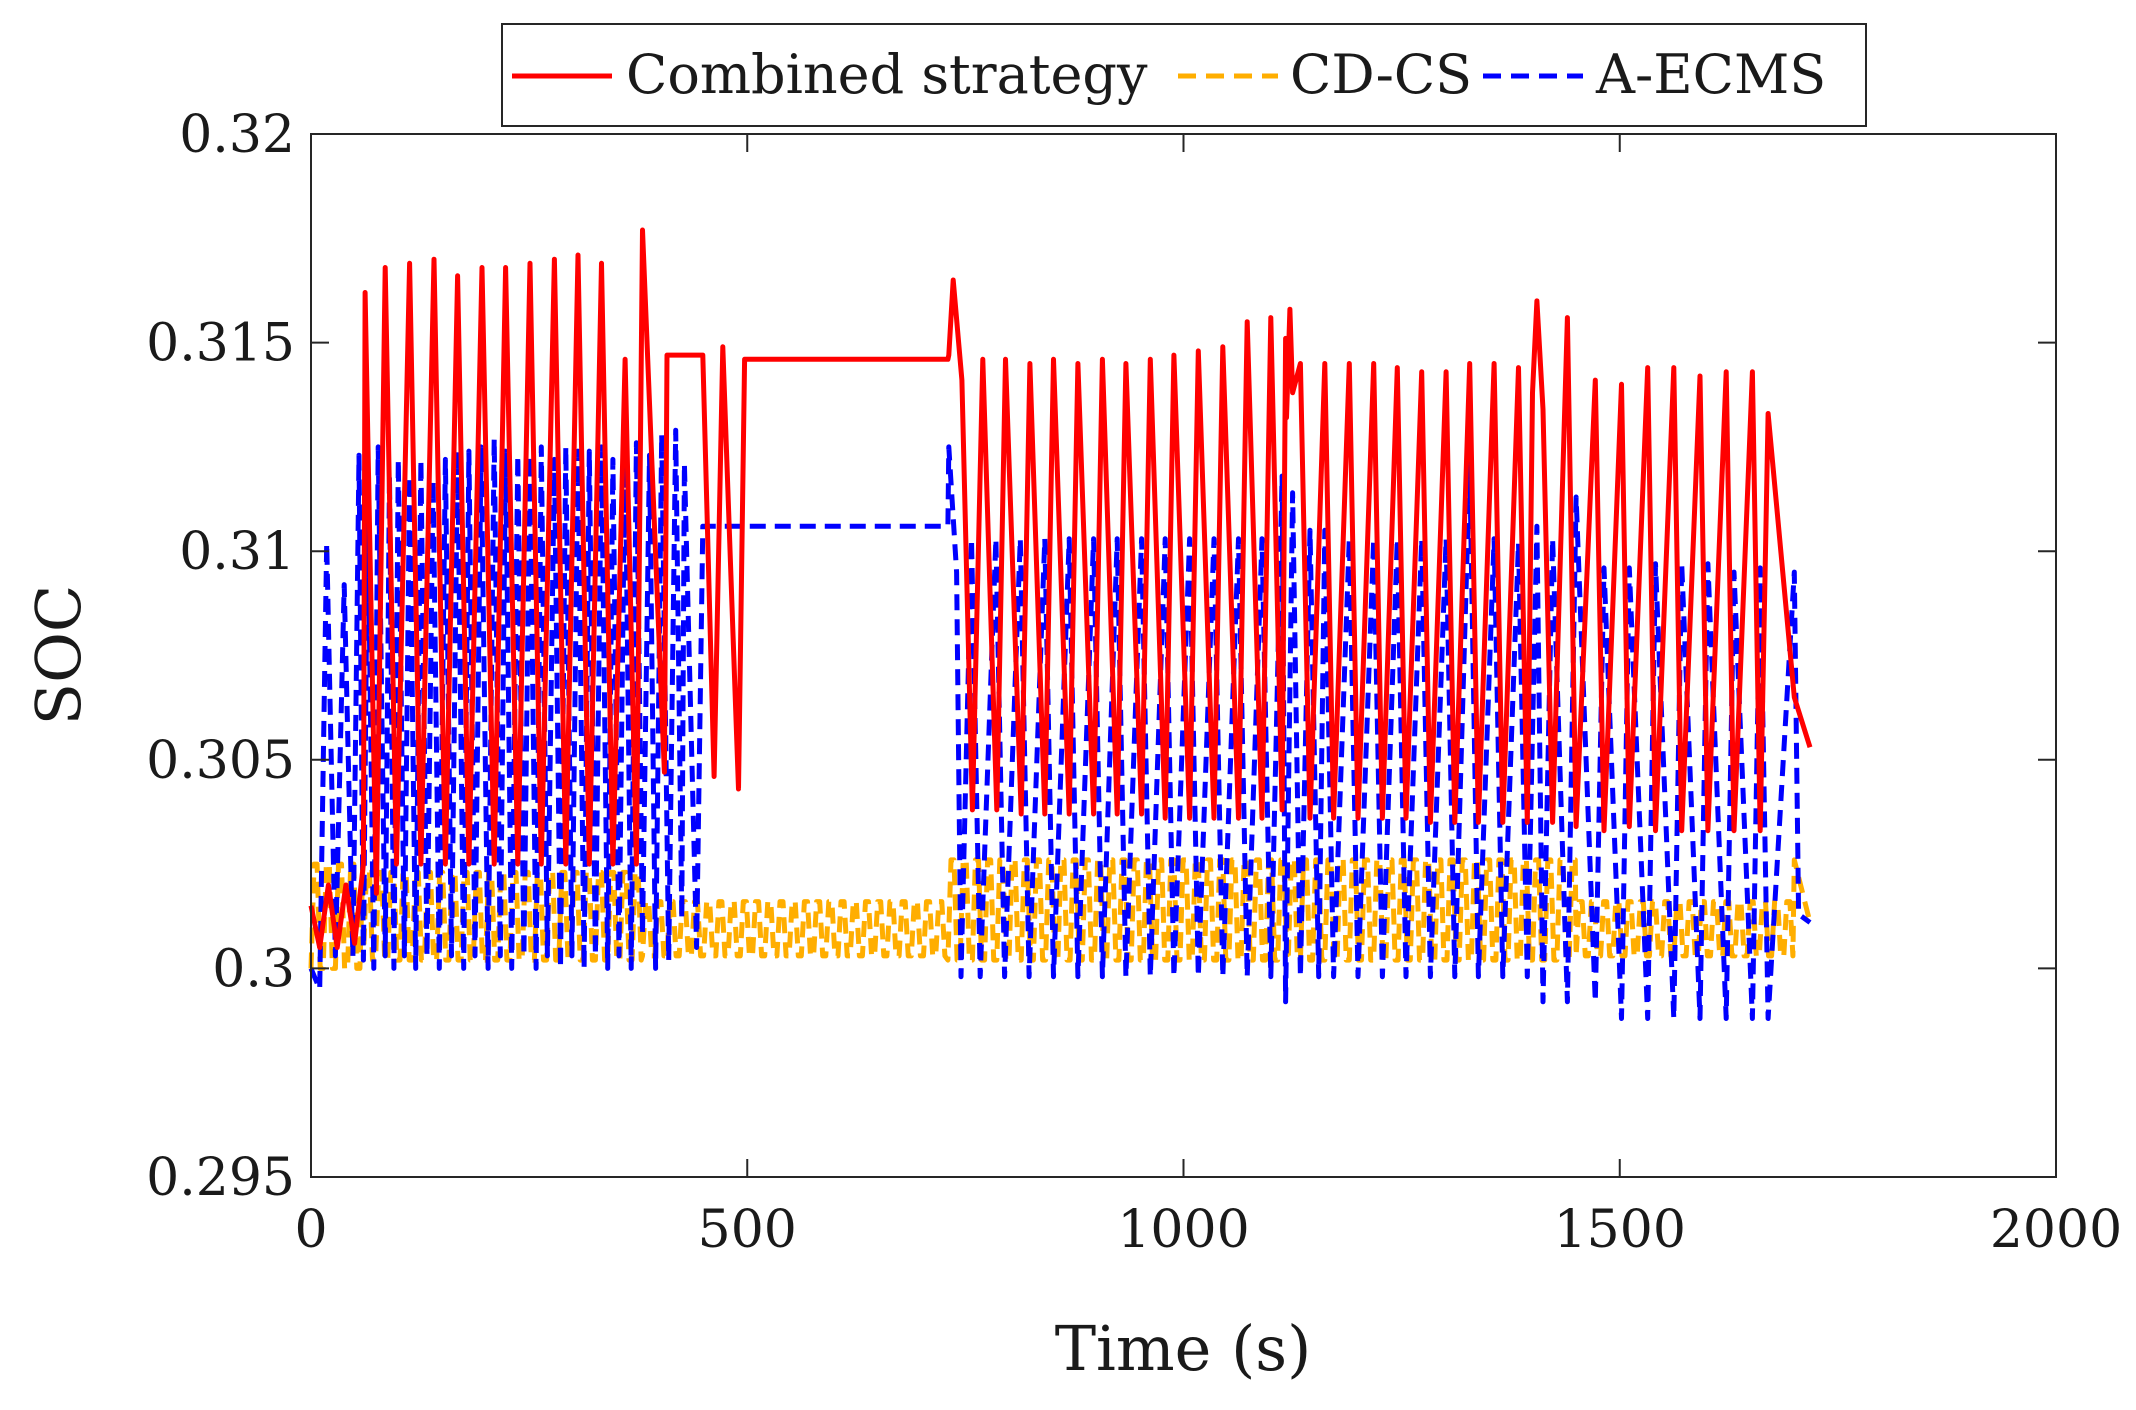 The height and width of the screenshot is (1410, 2136). Describe the element at coordinates (1183, 1230) in the screenshot. I see `x-tick-label: 1000` at that location.